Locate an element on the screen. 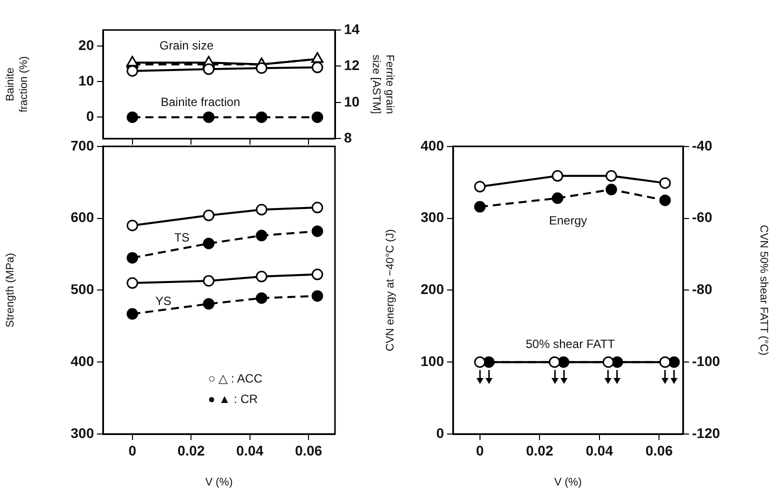 The image size is (774, 491). y-tick-label: 100 is located at coordinates (432, 360).